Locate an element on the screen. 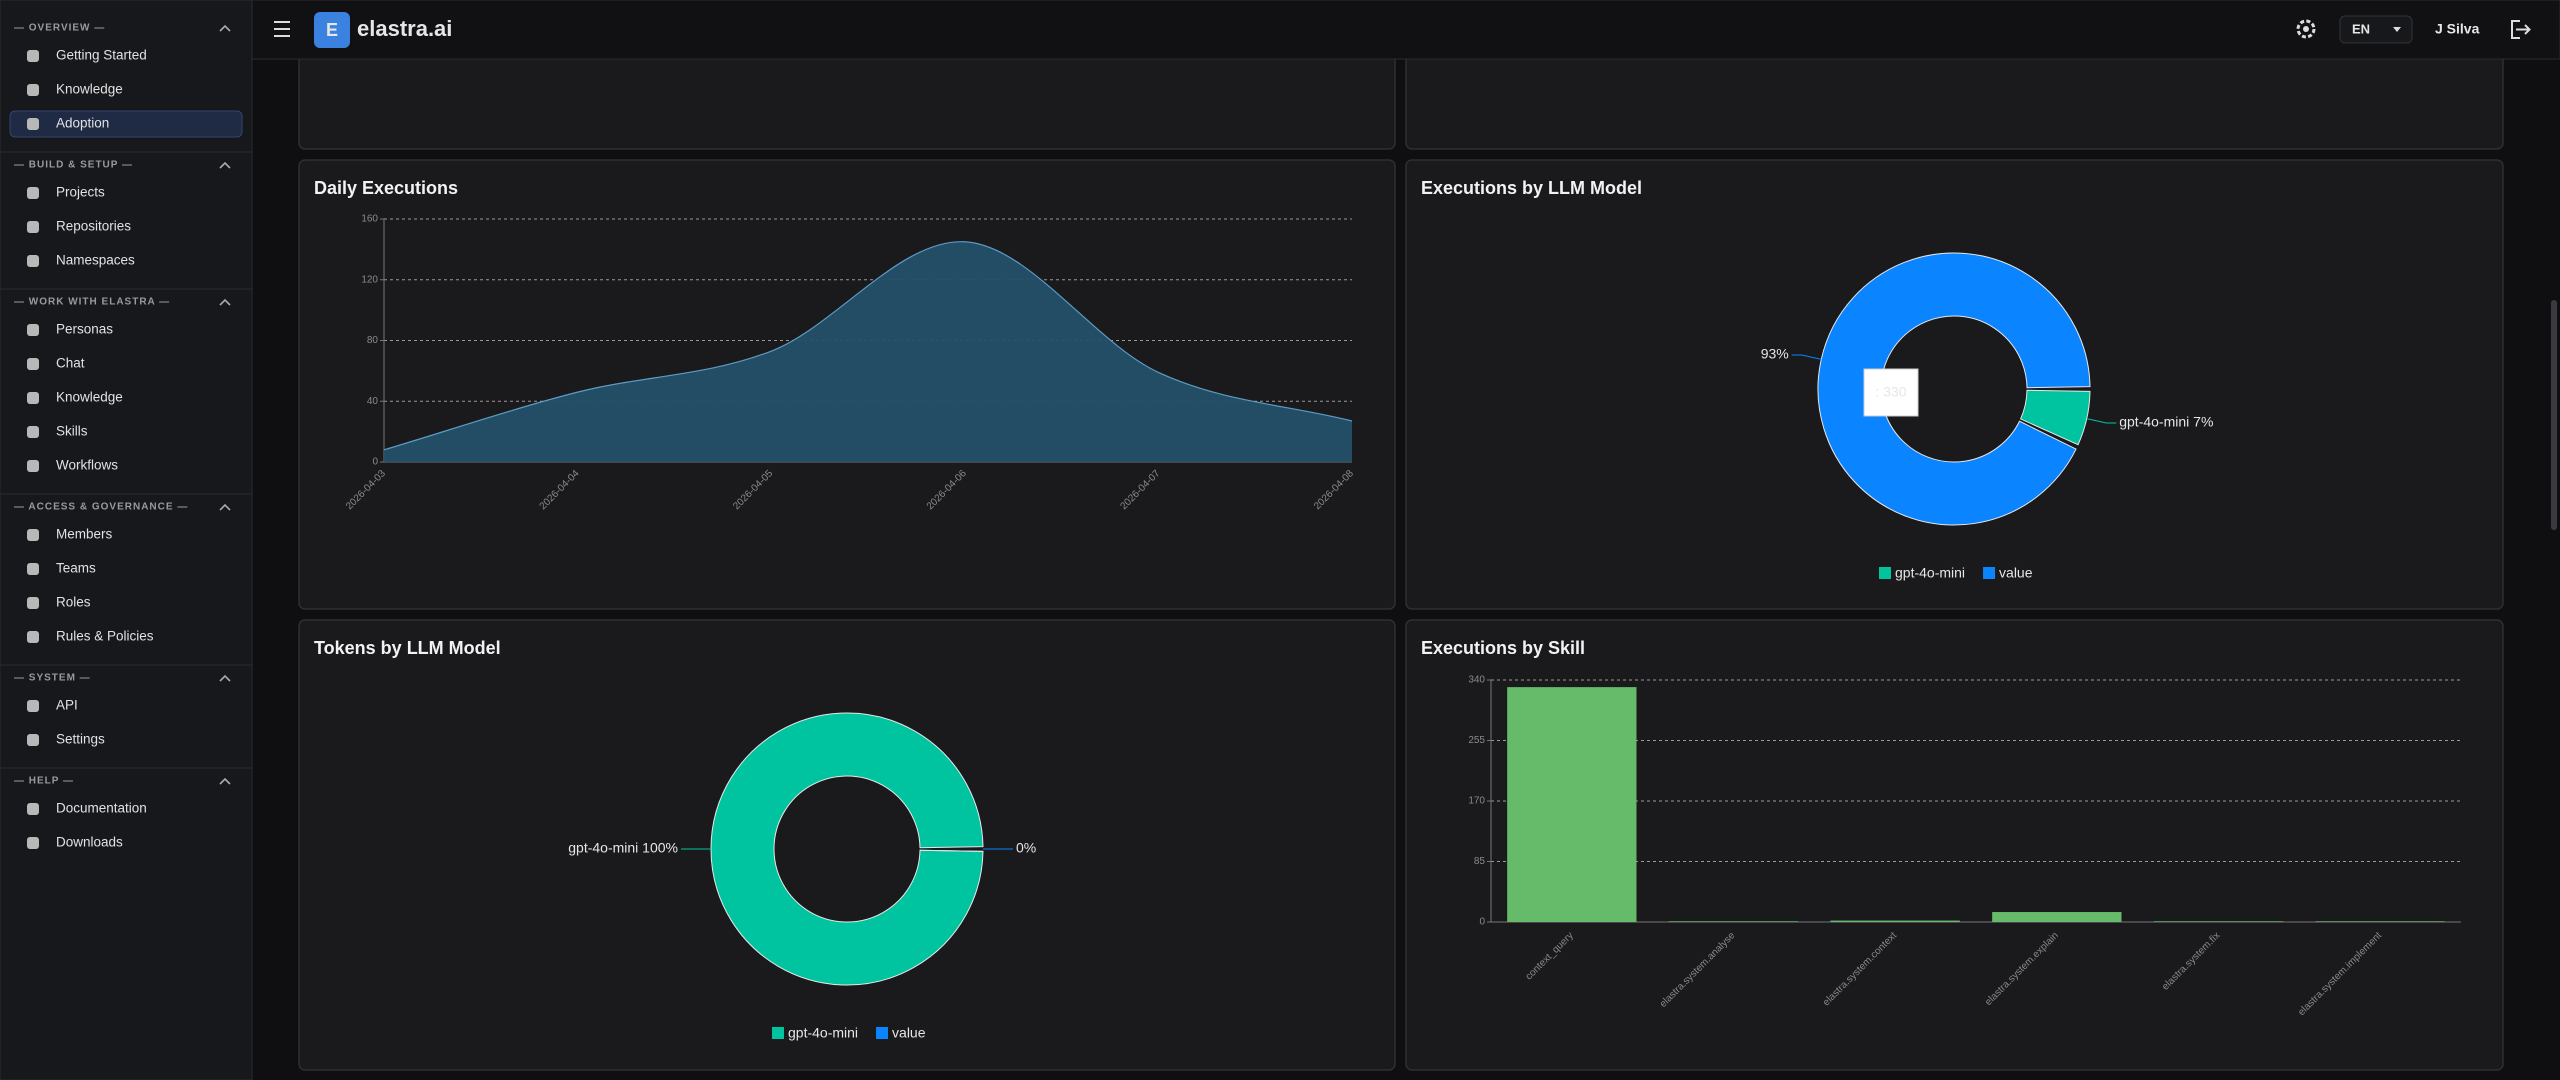 The width and height of the screenshot is (2560, 1080). area is located at coordinates (868, 351).